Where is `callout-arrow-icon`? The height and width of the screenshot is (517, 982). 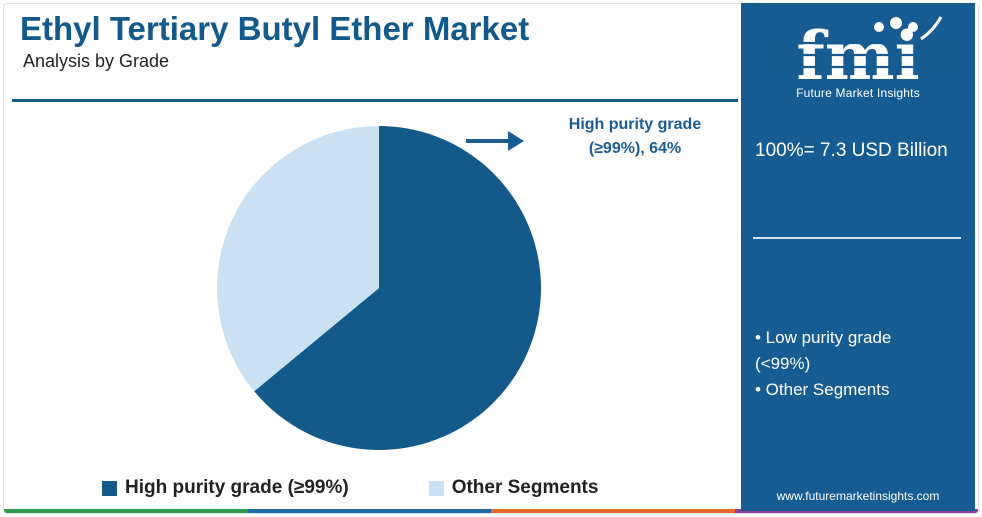
callout-arrow-icon is located at coordinates (495, 141).